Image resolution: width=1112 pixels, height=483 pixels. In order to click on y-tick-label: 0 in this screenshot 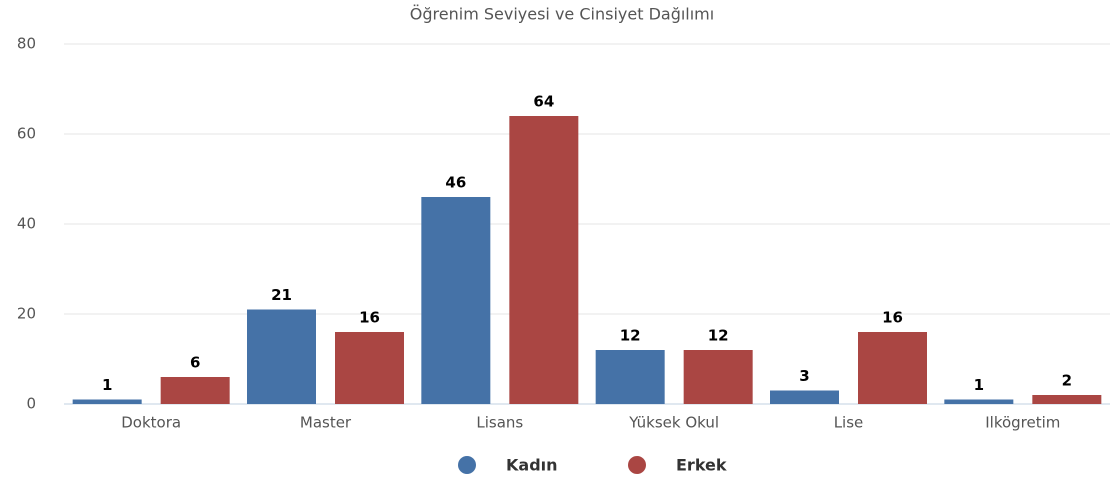, I will do `click(31, 404)`.